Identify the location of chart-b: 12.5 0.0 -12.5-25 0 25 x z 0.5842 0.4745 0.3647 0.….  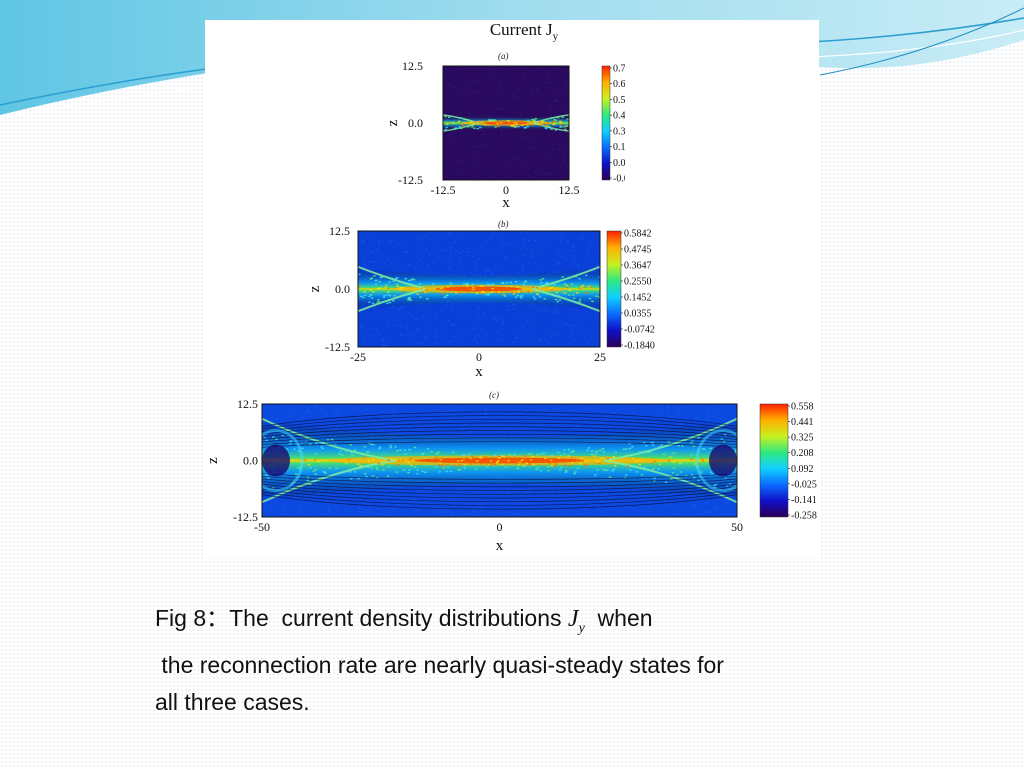
(481, 303).